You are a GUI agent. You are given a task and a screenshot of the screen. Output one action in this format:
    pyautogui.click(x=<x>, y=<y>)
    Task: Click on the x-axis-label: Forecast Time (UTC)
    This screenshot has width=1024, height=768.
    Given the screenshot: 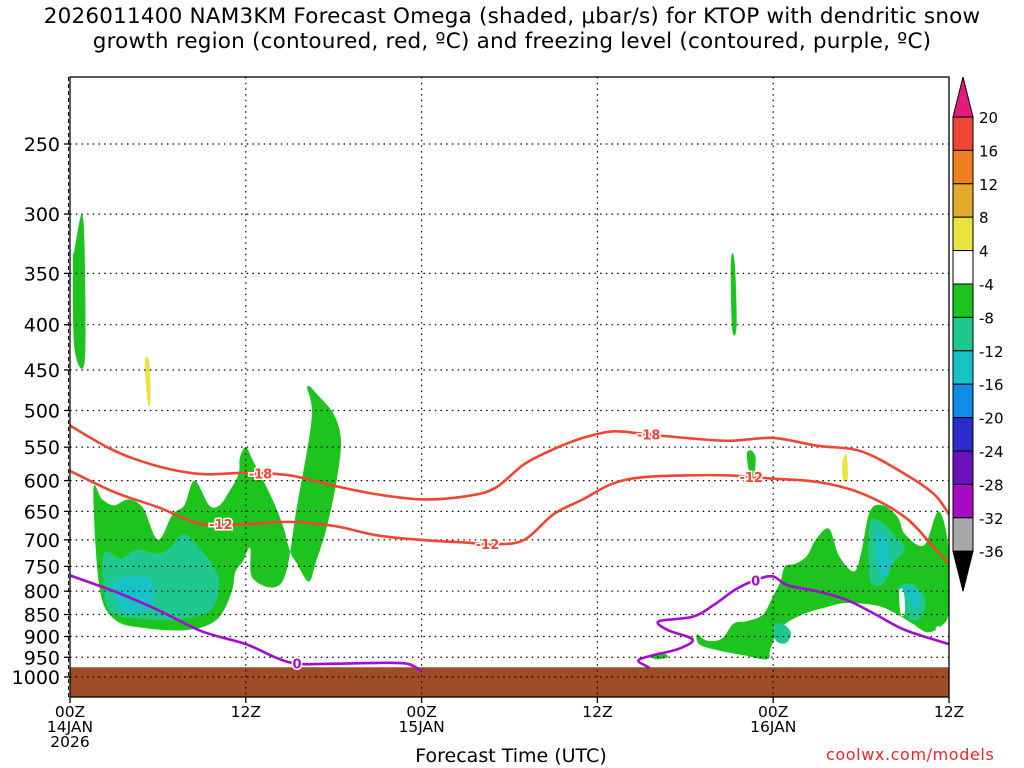 What is the action you would take?
    pyautogui.click(x=512, y=756)
    